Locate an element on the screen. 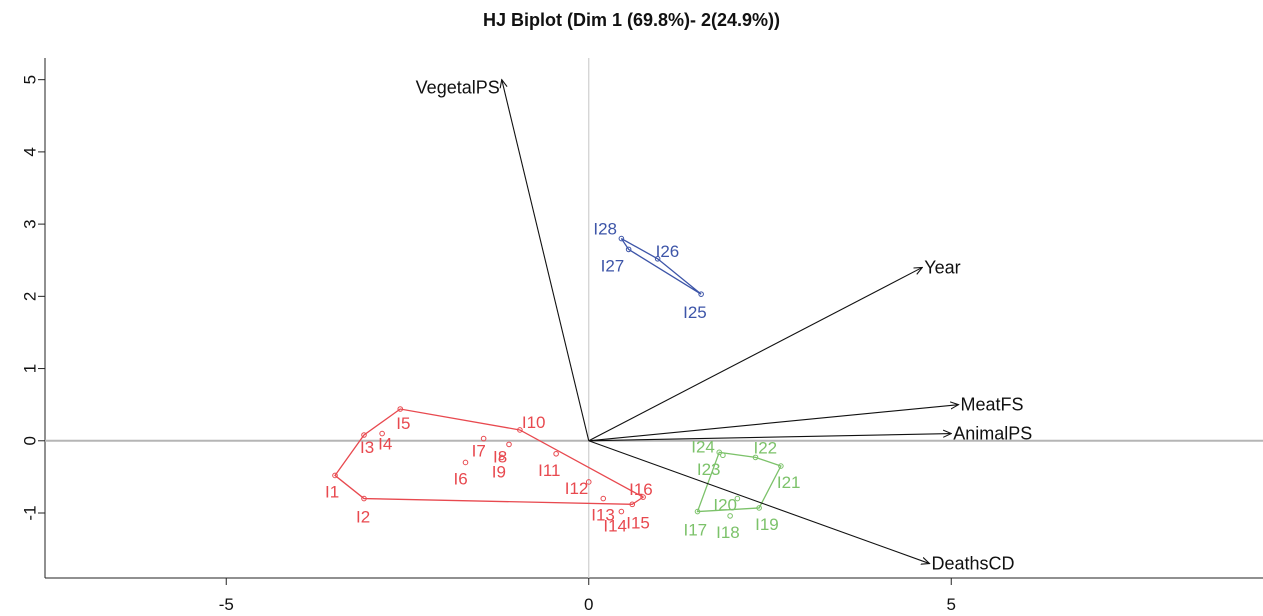 Image resolution: width=1263 pixels, height=616 pixels. point-label: I12 is located at coordinates (577, 488).